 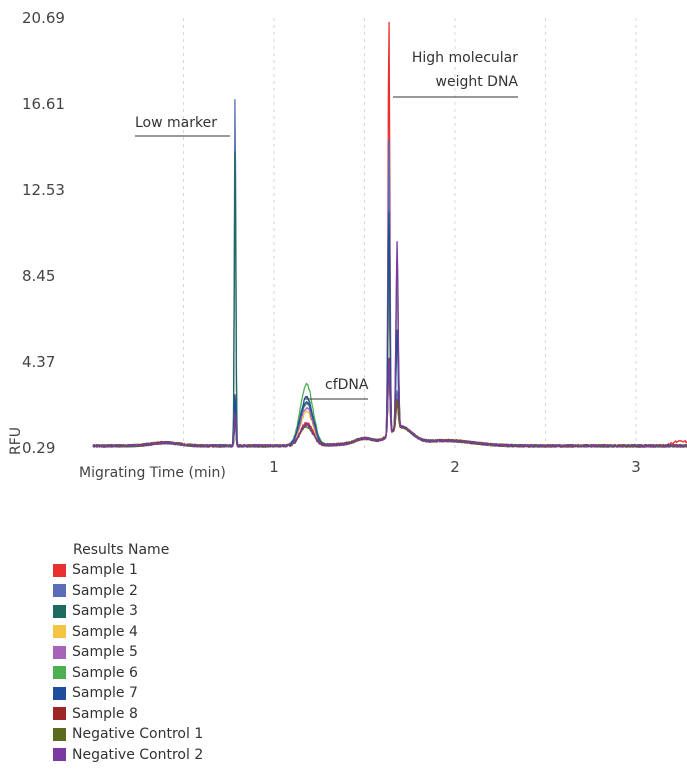 I want to click on legend-label: Sample 6, so click(x=105, y=672).